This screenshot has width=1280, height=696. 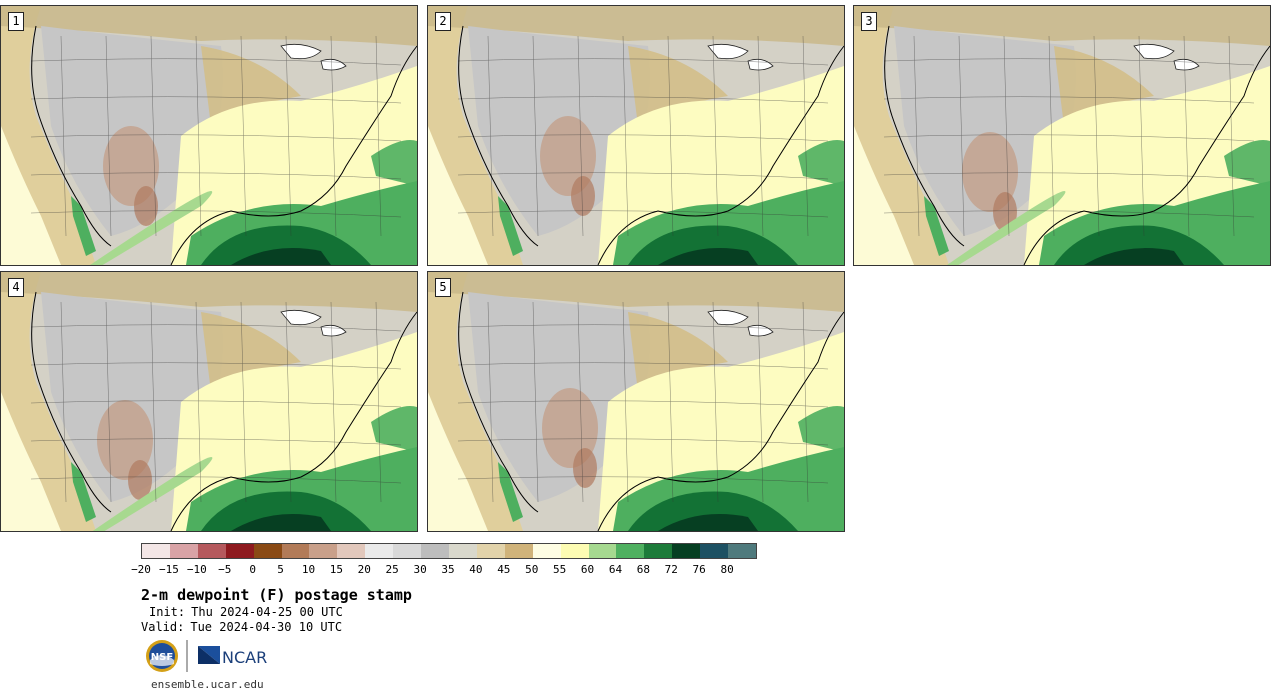 What do you see at coordinates (615, 569) in the screenshot?
I see `colorbar-tick-label: 64` at bounding box center [615, 569].